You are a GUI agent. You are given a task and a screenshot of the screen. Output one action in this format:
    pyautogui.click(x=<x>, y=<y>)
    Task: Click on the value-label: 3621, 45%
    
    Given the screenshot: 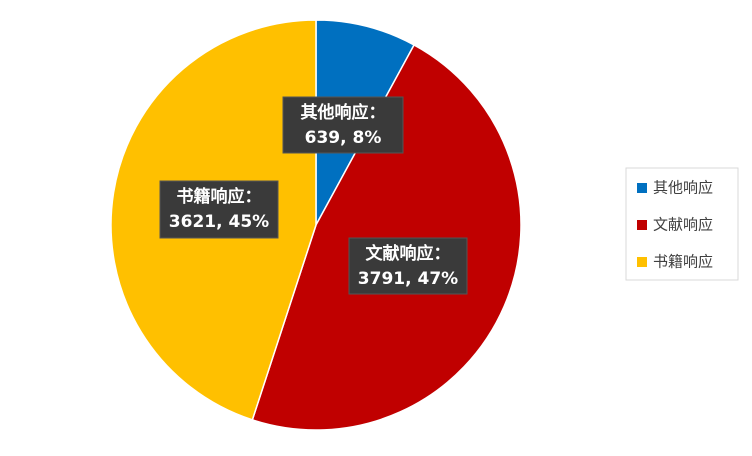 What is the action you would take?
    pyautogui.click(x=219, y=222)
    